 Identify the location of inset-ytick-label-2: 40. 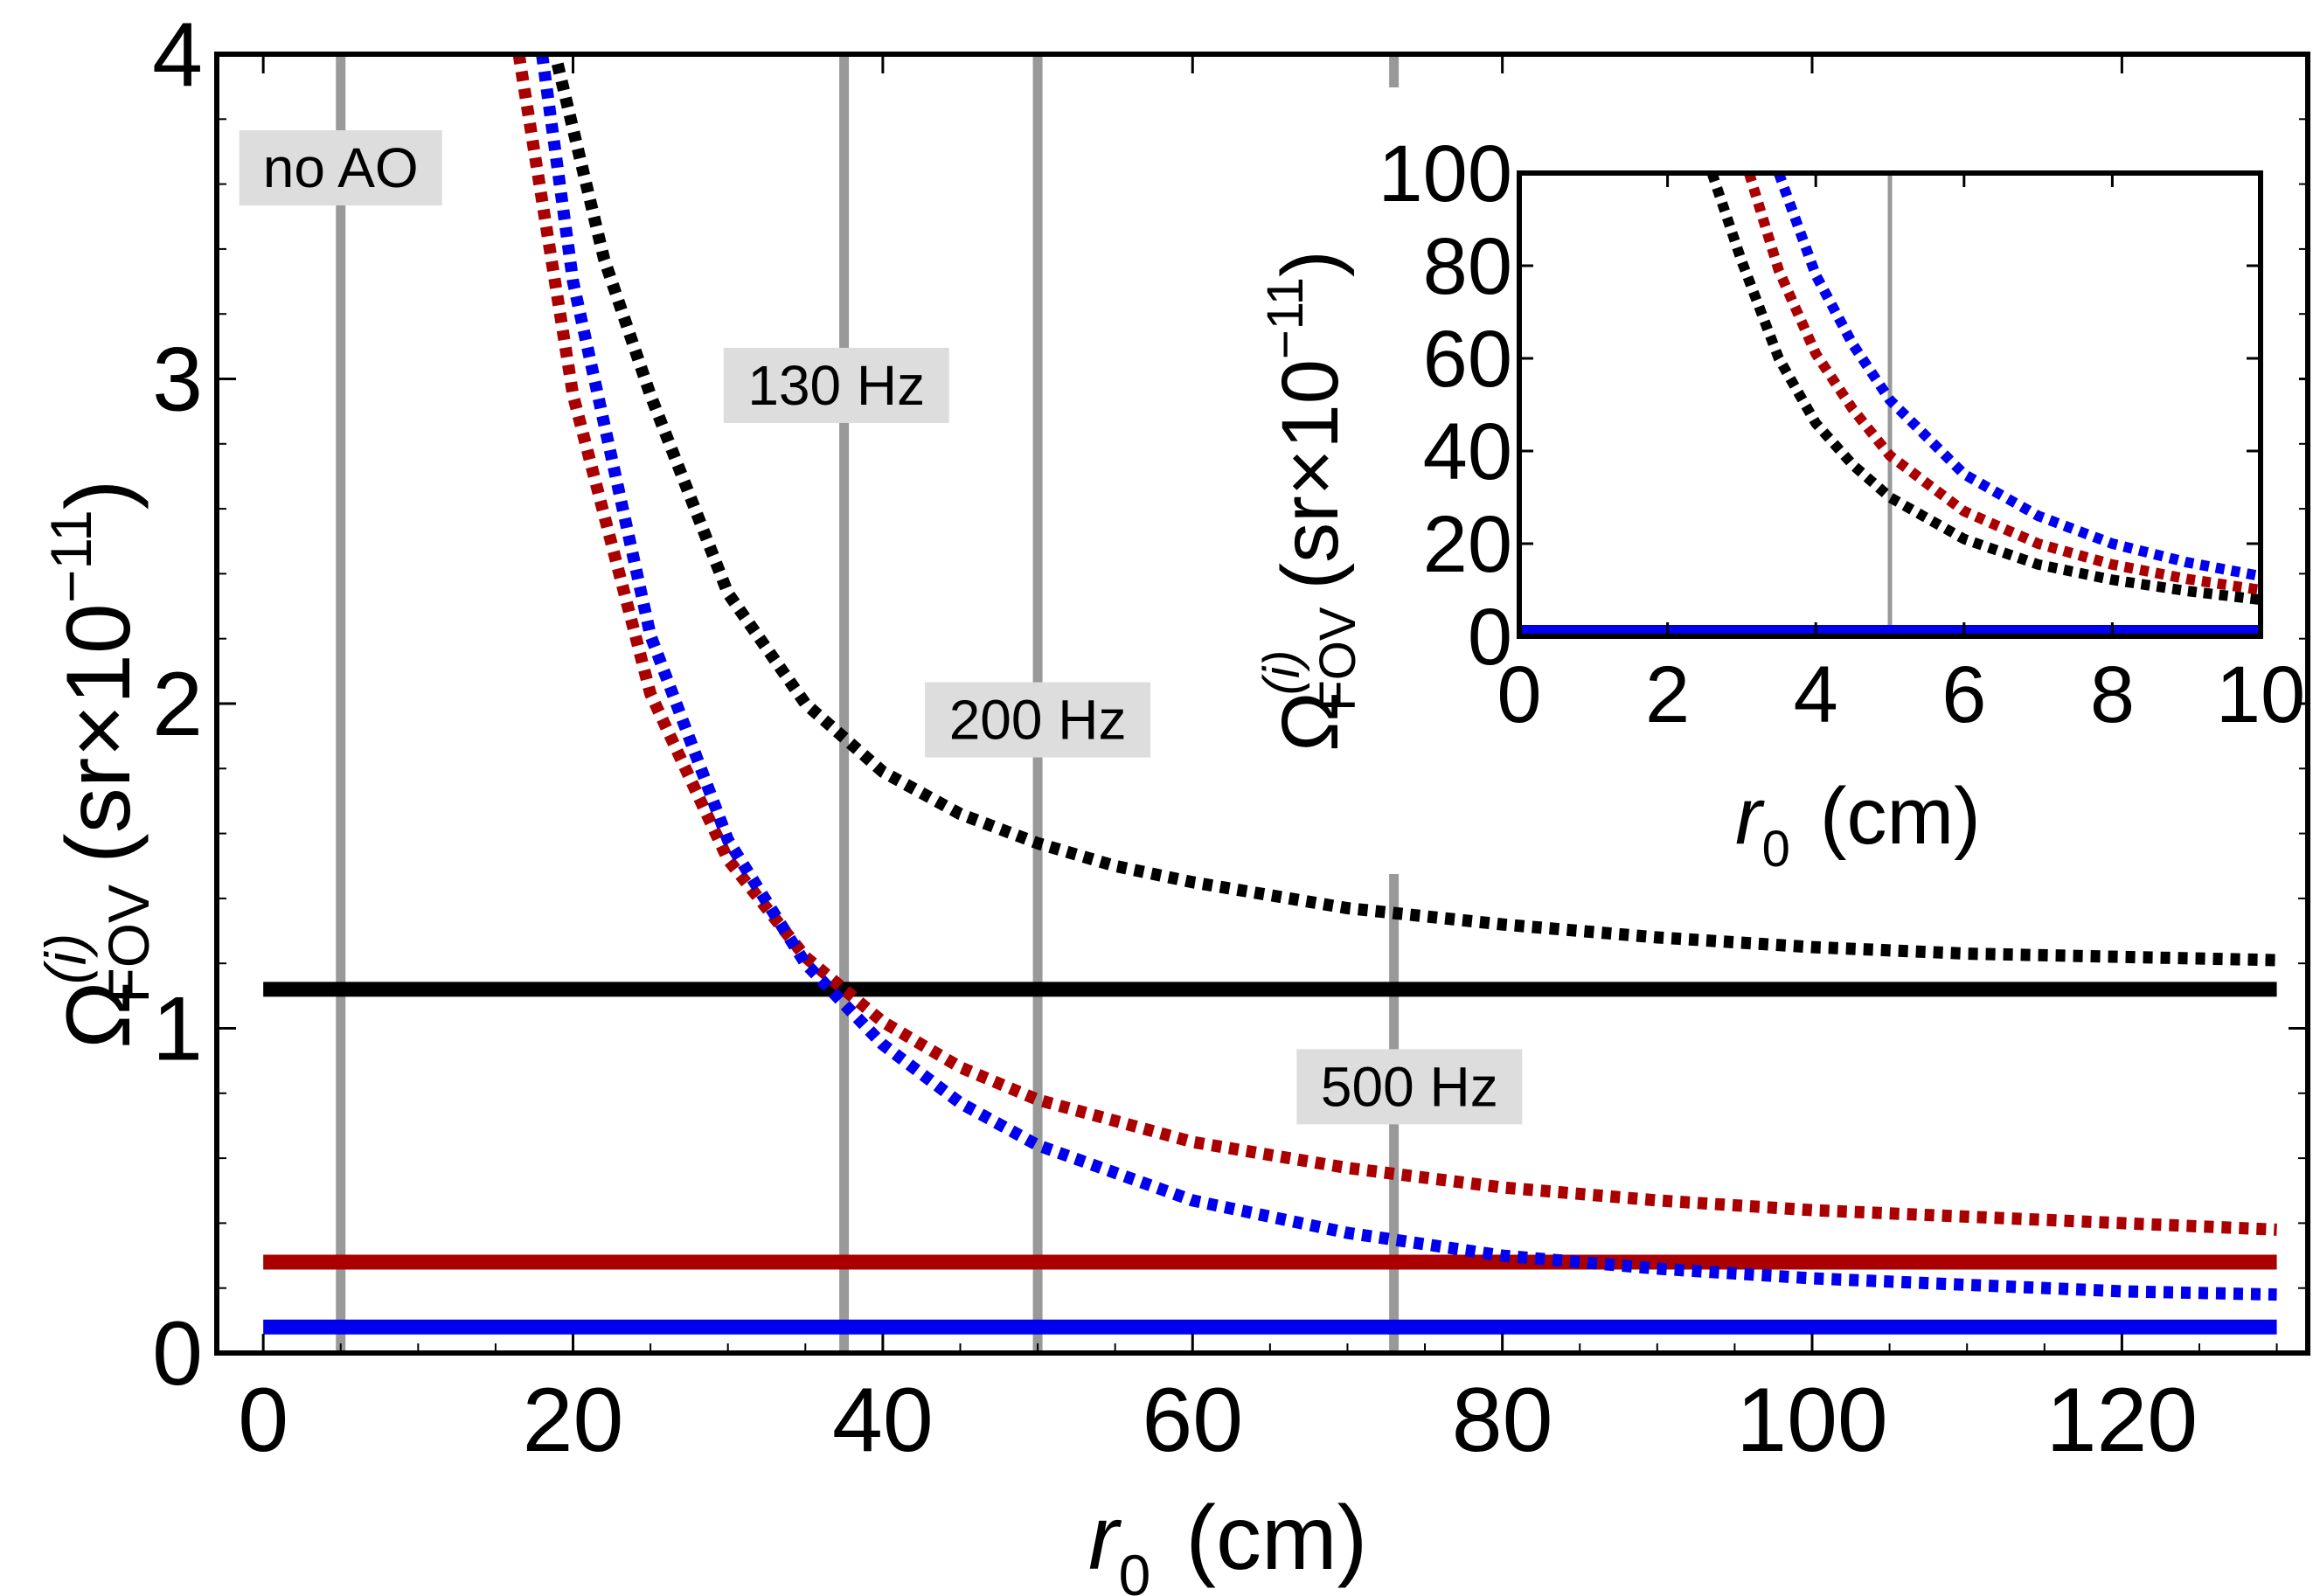
(1467, 451).